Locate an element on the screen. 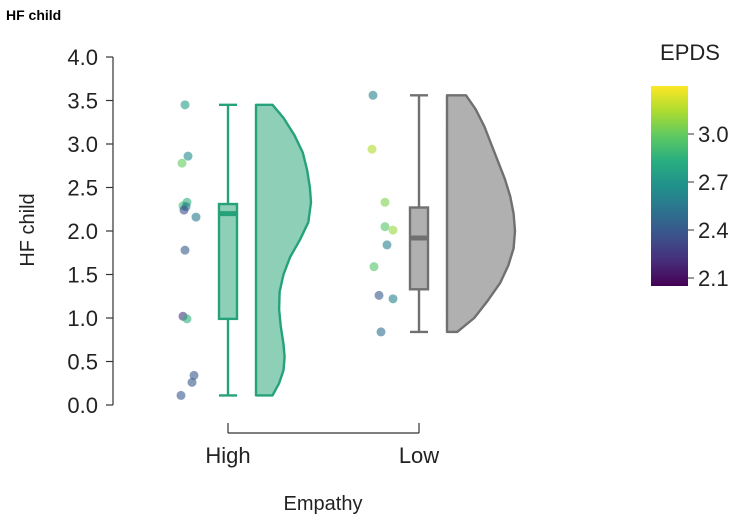 This screenshot has height=526, width=744. y-tick-label: 0.5 is located at coordinates (82, 362).